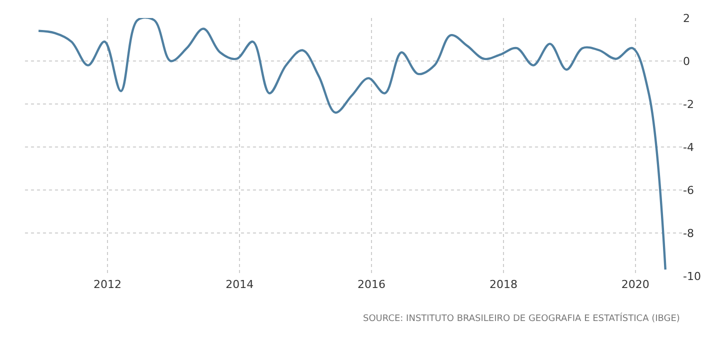 Image resolution: width=727 pixels, height=338 pixels. I want to click on y-tick-label: 2, so click(686, 18).